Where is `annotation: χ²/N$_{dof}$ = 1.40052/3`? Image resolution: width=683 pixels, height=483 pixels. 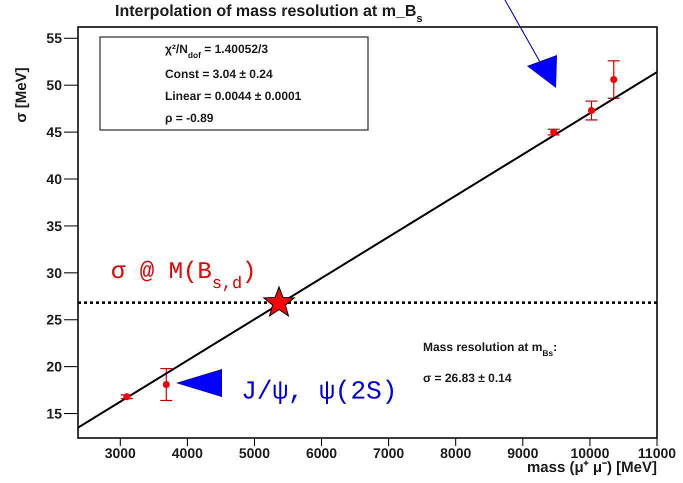
annotation: χ²/N$_{dof}$ = 1.40052/3 is located at coordinates (216, 51).